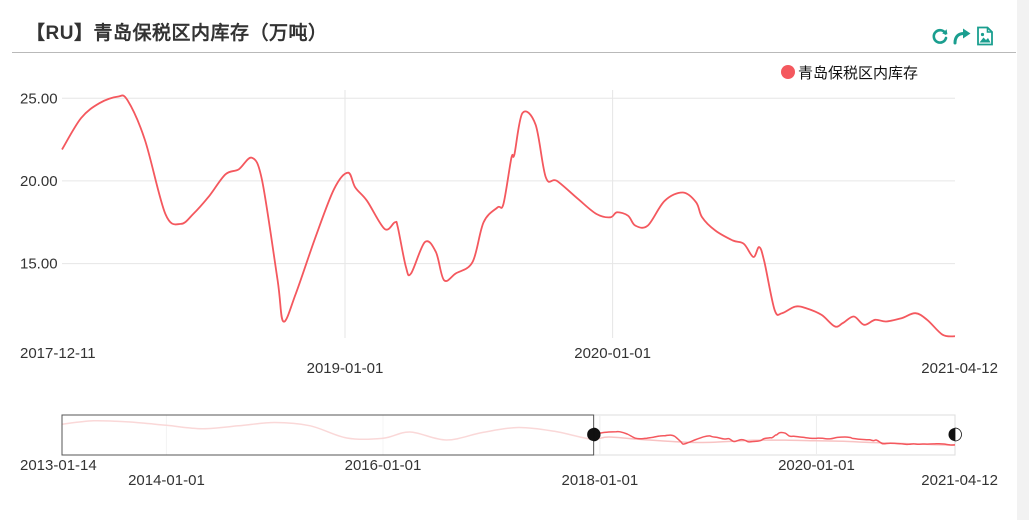 This screenshot has height=520, width=1029. I want to click on x-tick-label: 2020-01-01, so click(612, 353).